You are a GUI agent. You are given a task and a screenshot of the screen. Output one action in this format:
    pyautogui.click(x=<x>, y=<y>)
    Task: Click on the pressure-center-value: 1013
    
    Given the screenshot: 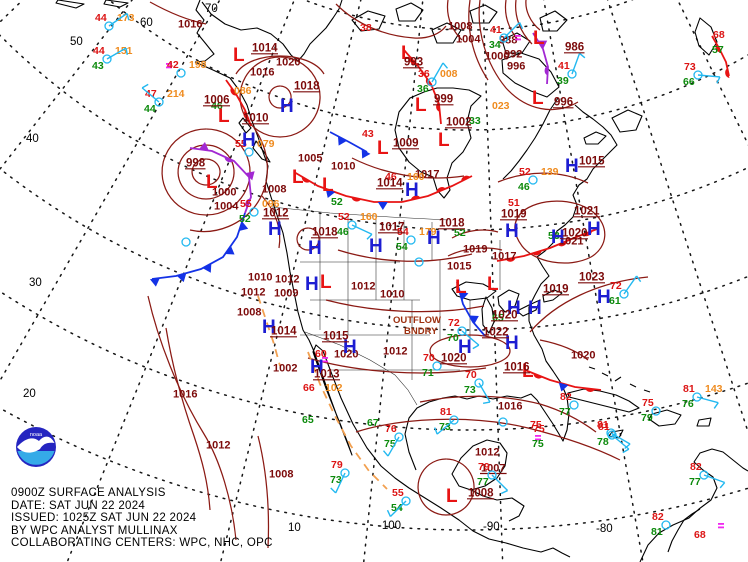 What is the action you would take?
    pyautogui.click(x=327, y=375)
    